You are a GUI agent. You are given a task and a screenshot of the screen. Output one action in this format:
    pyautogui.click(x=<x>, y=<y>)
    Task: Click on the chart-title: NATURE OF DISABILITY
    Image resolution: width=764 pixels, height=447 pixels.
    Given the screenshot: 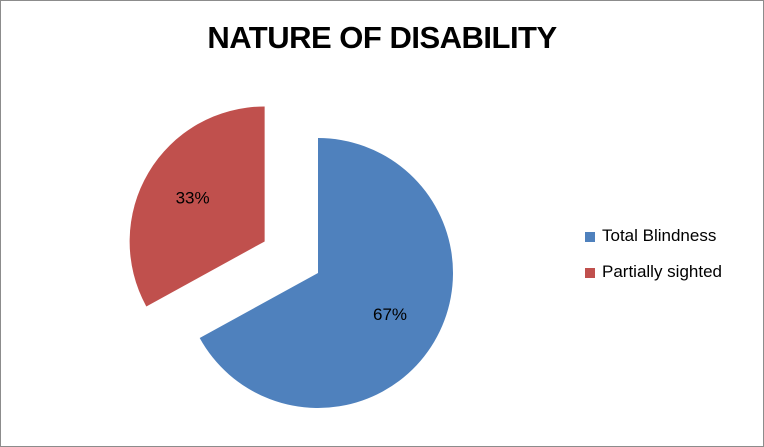 What is the action you would take?
    pyautogui.click(x=382, y=37)
    